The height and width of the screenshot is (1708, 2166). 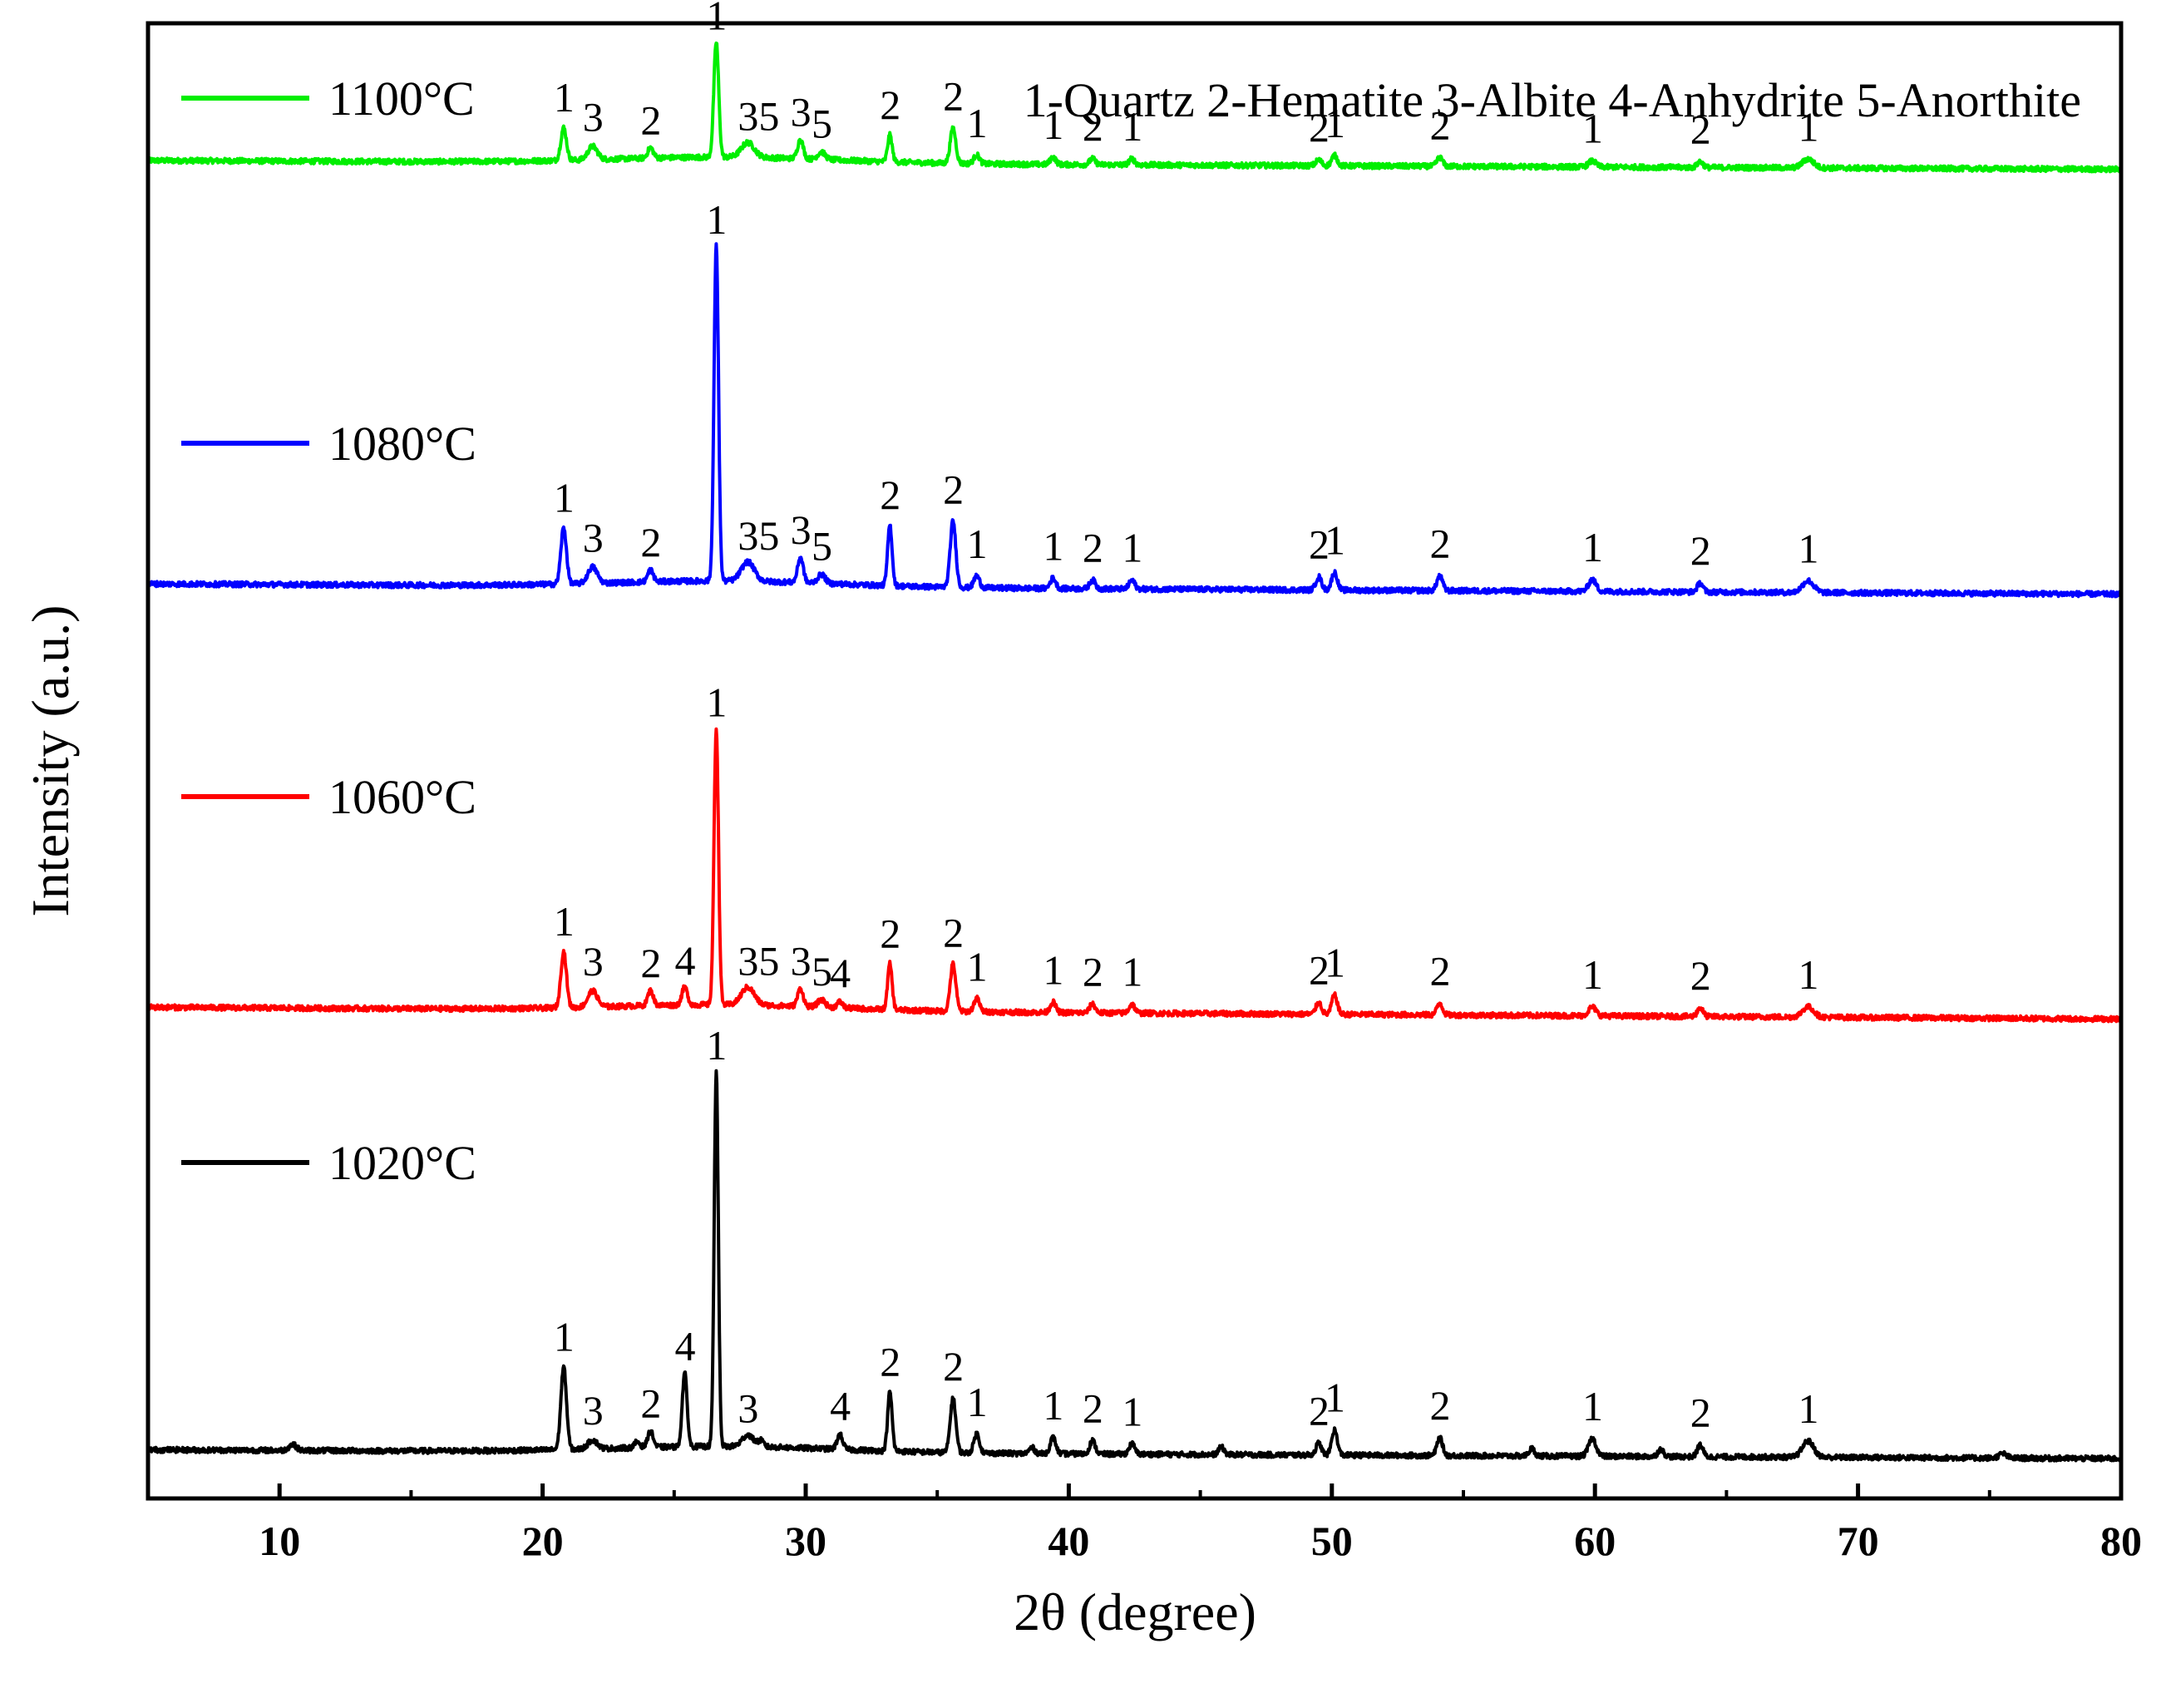 I want to click on x-tick-label-30: 30, so click(x=805, y=1541).